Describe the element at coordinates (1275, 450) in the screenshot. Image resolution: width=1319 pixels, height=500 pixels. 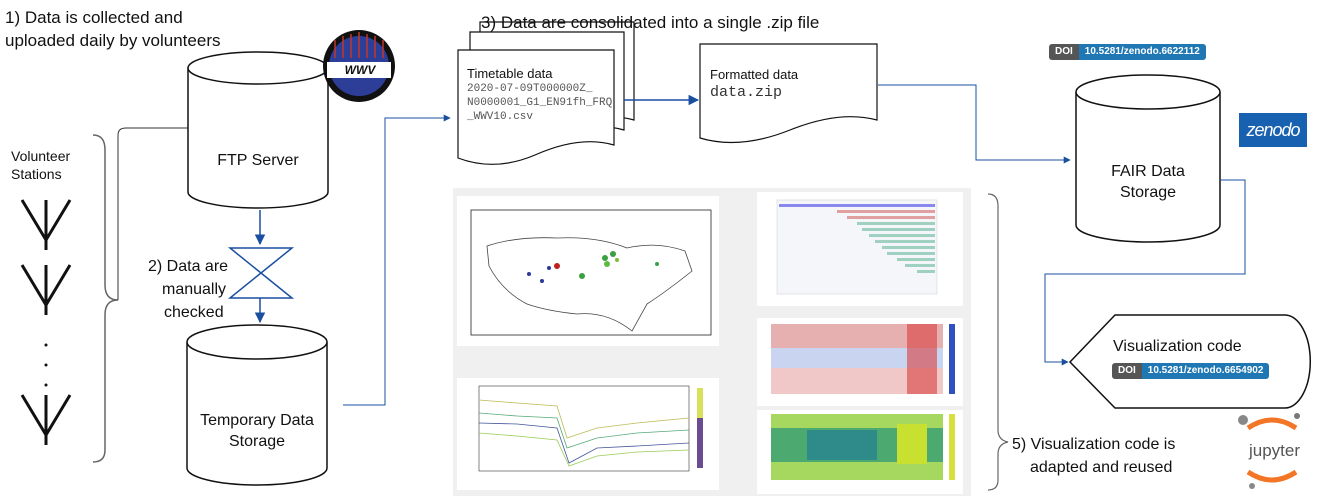
I see `jupyter-wordmark: jupyter` at that location.